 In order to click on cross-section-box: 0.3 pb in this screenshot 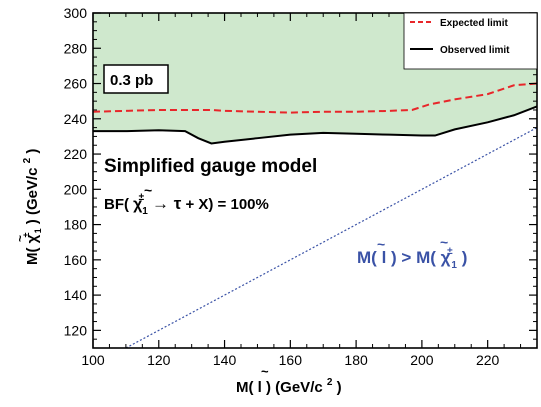, I will do `click(136, 79)`.